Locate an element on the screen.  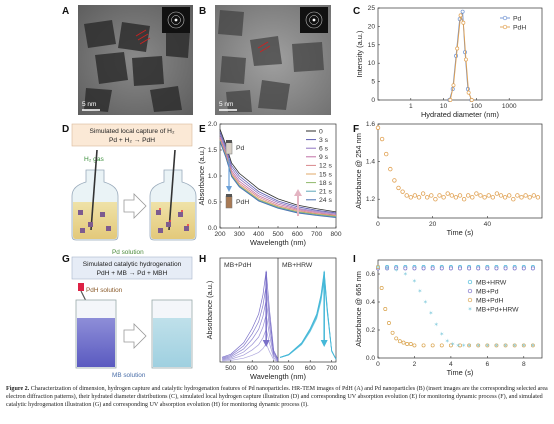
pdh-solution-label: PdH solution is located at coordinates (104, 290).